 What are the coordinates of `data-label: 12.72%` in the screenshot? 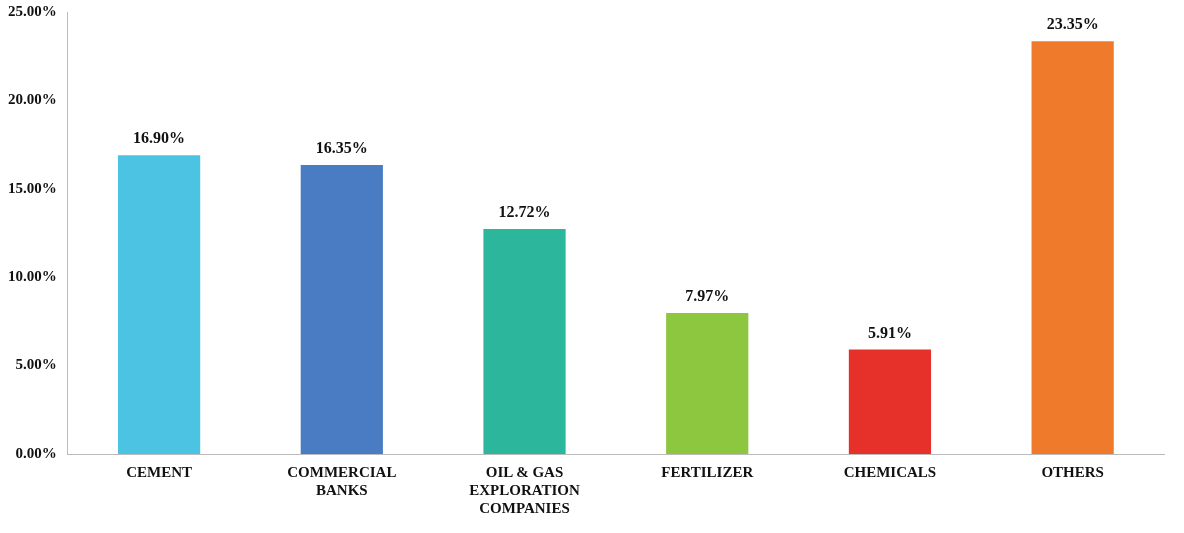 It's located at (524, 212).